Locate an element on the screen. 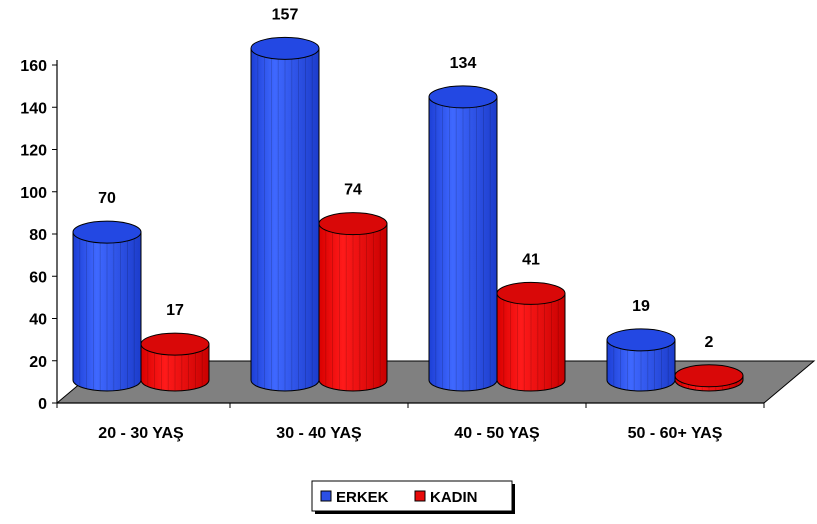 The width and height of the screenshot is (817, 524). y-tick-label: 0 is located at coordinates (42, 404).